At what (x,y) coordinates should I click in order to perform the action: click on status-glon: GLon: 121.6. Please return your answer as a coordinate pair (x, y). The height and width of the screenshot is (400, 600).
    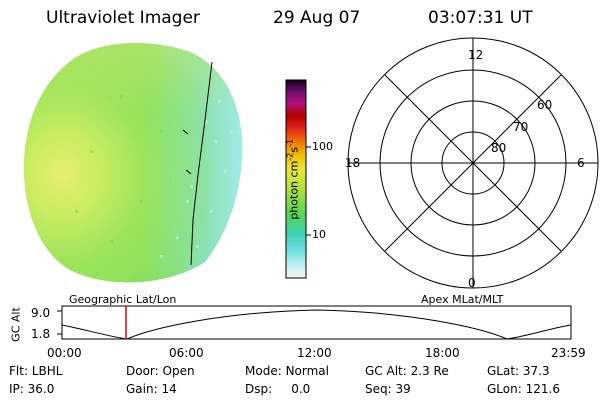
    Looking at the image, I should click on (523, 389).